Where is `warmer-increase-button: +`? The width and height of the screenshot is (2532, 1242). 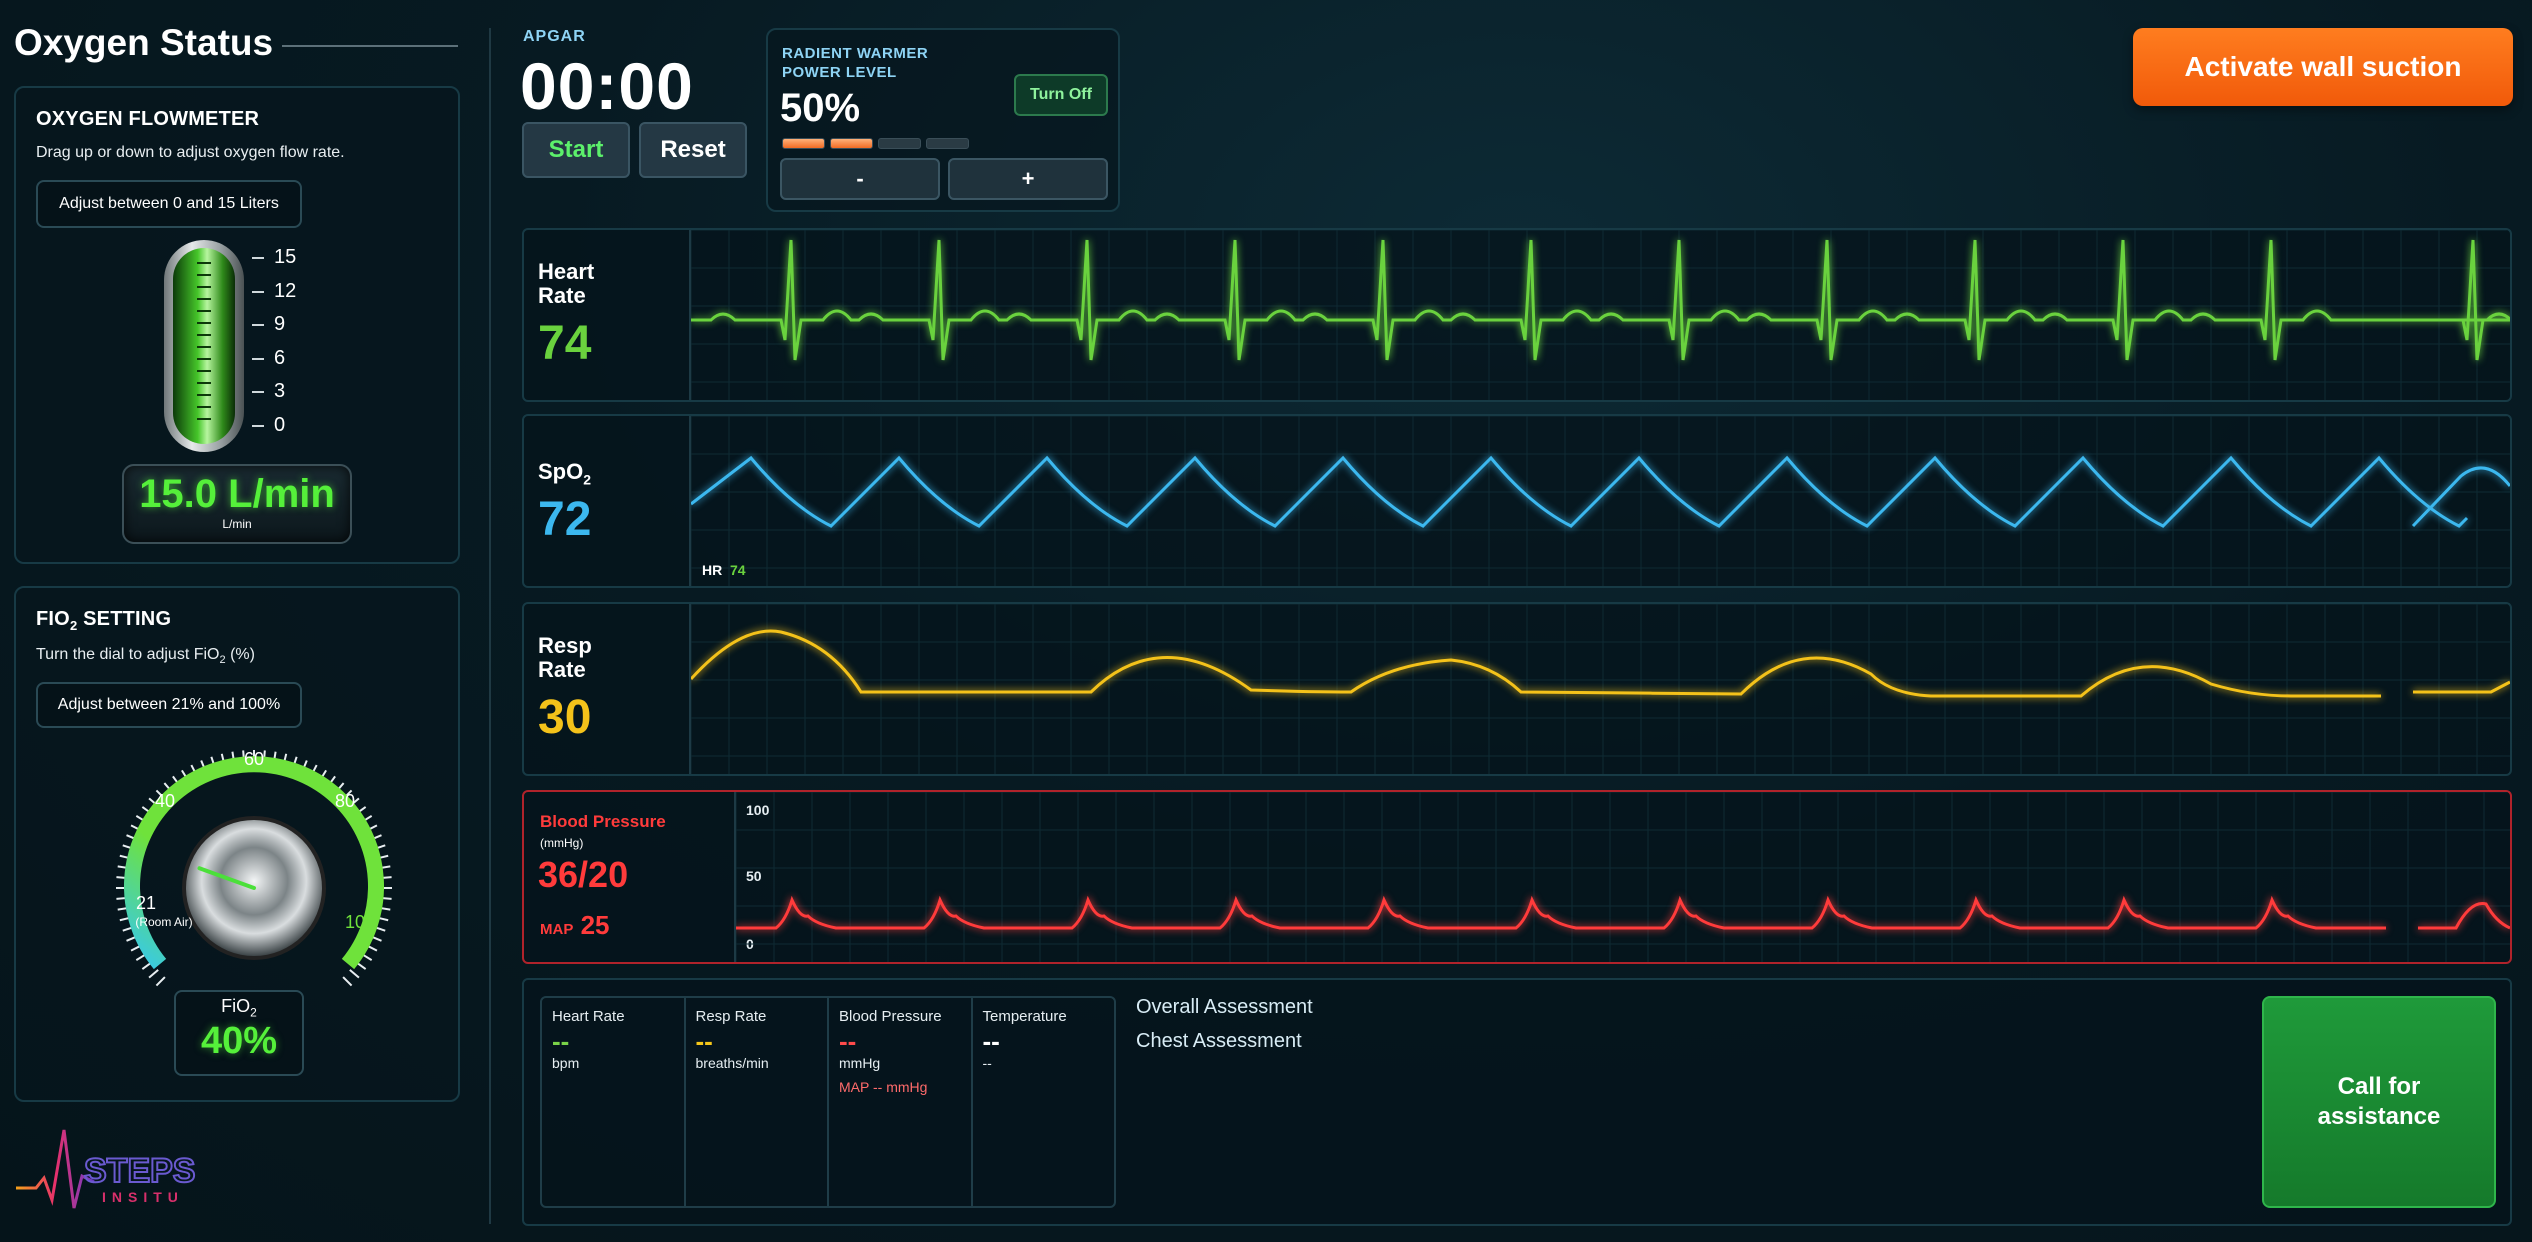
warmer-increase-button: + is located at coordinates (1028, 179).